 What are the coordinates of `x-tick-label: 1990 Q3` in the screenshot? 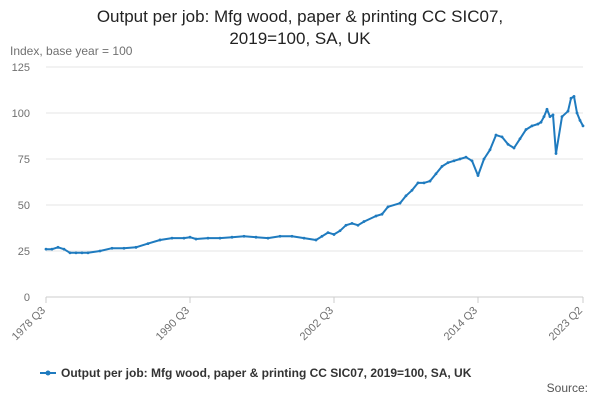 It's located at (173, 324).